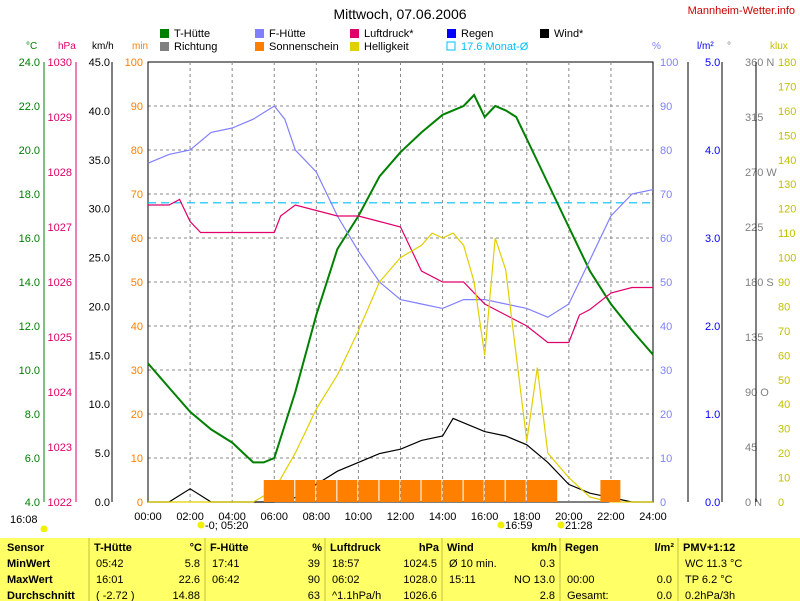 The height and width of the screenshot is (601, 800). I want to click on summary-unit: hPa, so click(429, 548).